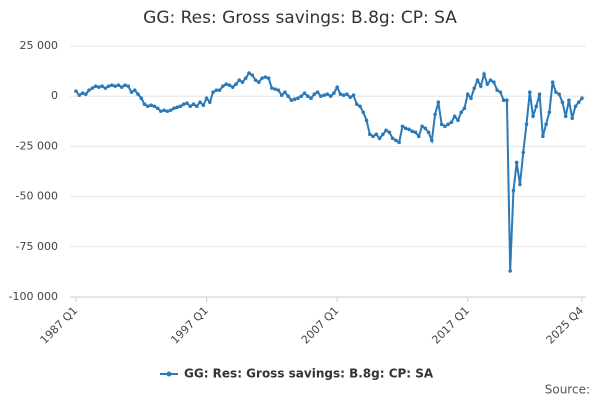 This screenshot has width=600, height=400. What do you see at coordinates (39, 45) in the screenshot?
I see `y-tick-label: 25 000` at bounding box center [39, 45].